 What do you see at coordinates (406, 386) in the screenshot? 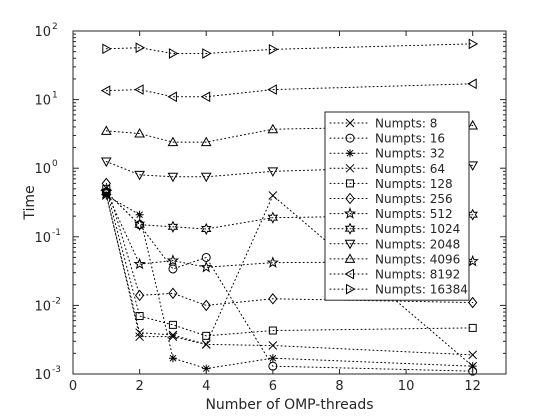
I see `x-tick-label: 10` at bounding box center [406, 386].